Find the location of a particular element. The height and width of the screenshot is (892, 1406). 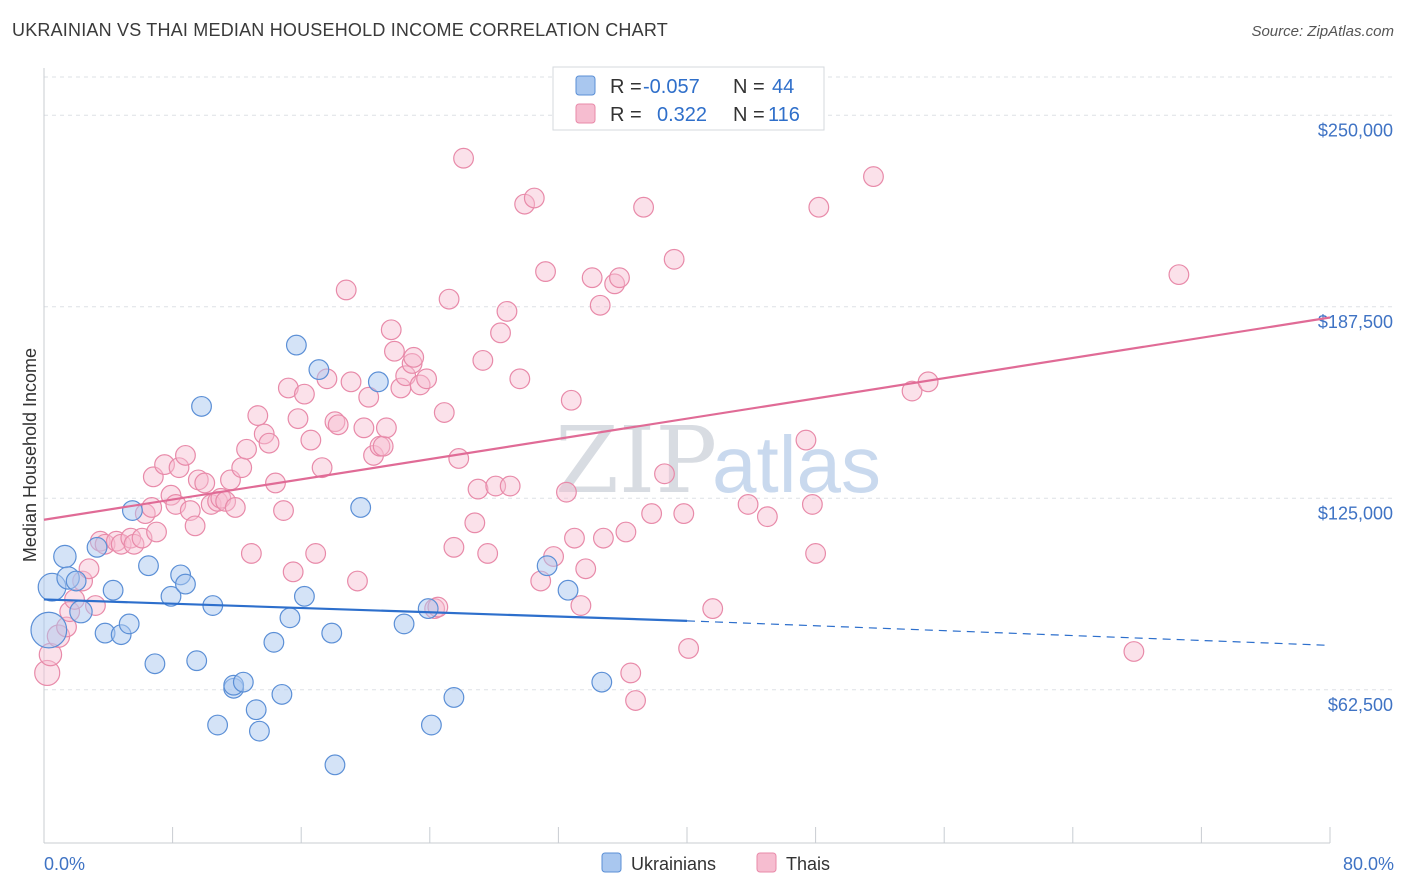

x-tick-max: 80.0% is located at coordinates (1368, 864).